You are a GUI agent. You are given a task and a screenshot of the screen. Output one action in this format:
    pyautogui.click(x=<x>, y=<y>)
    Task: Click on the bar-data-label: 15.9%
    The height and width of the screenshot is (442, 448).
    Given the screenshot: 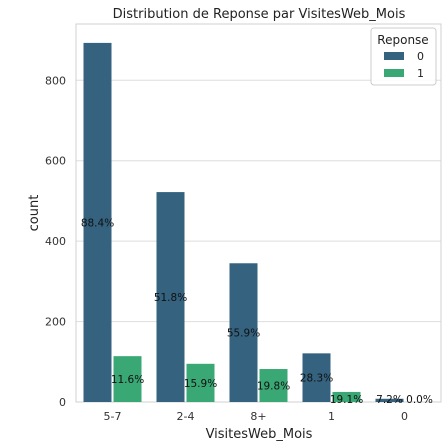 What is the action you would take?
    pyautogui.click(x=200, y=384)
    